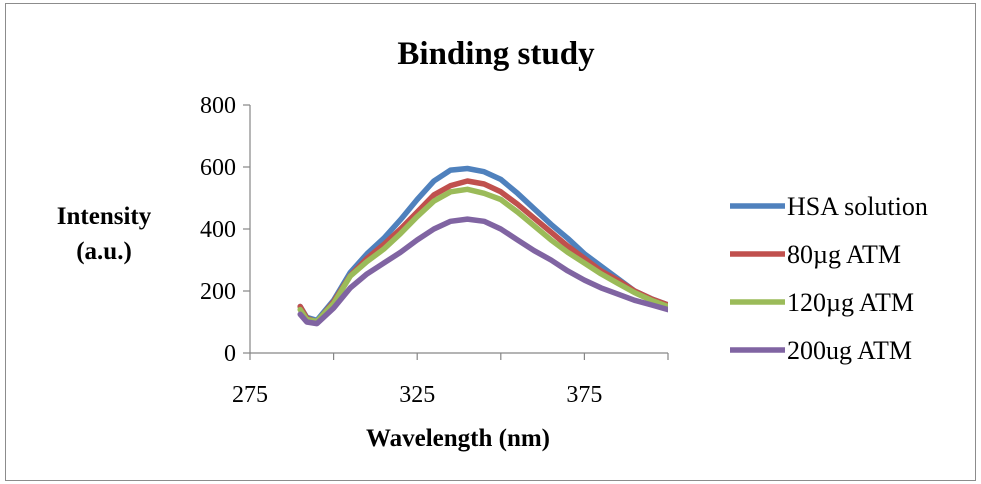  What do you see at coordinates (104, 251) in the screenshot?
I see `y-axis-title-line2: (a.u.)` at bounding box center [104, 251].